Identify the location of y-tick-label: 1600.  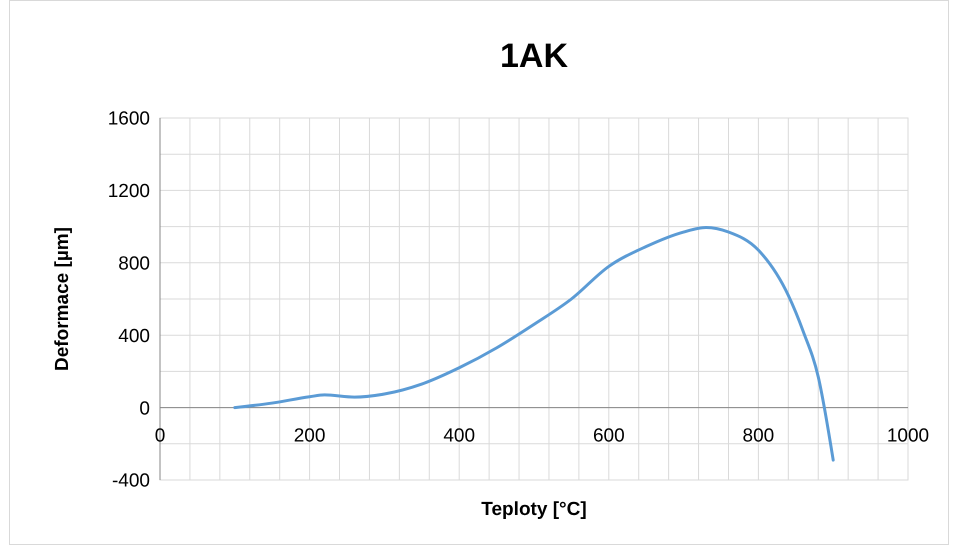
(129, 119).